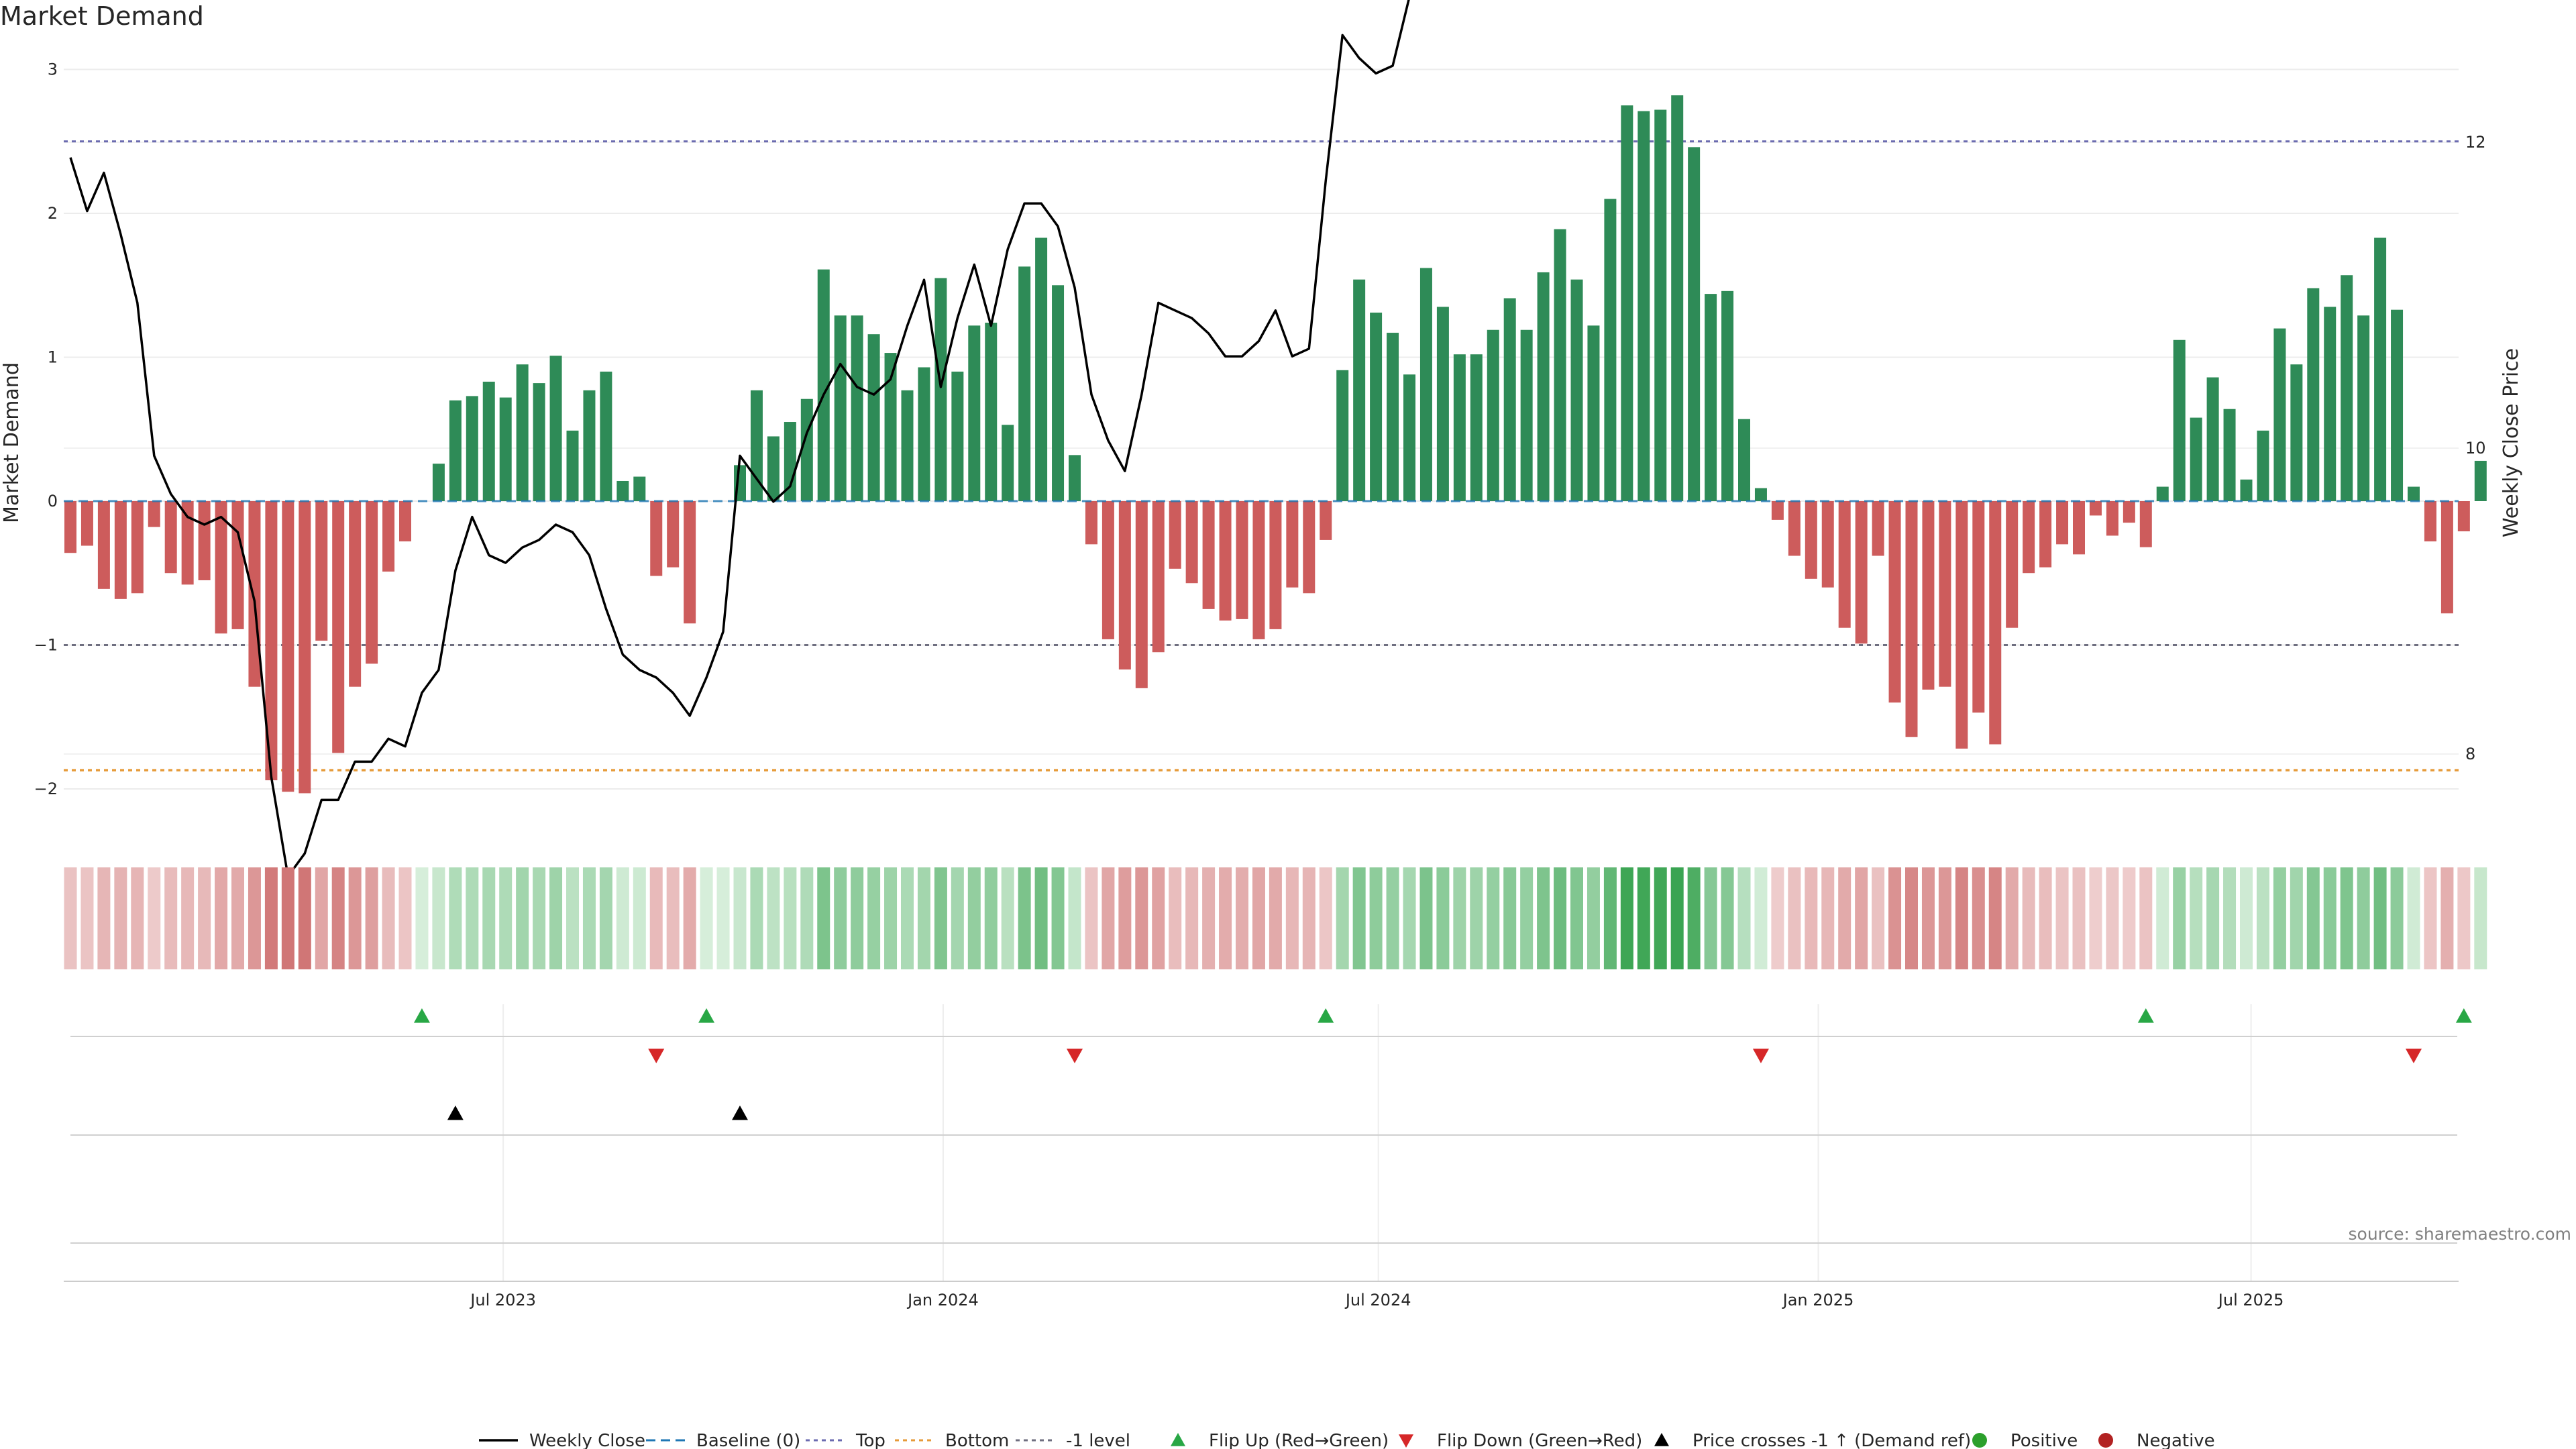  Describe the element at coordinates (53, 501) in the screenshot. I see `y-tick-label: 0` at that location.